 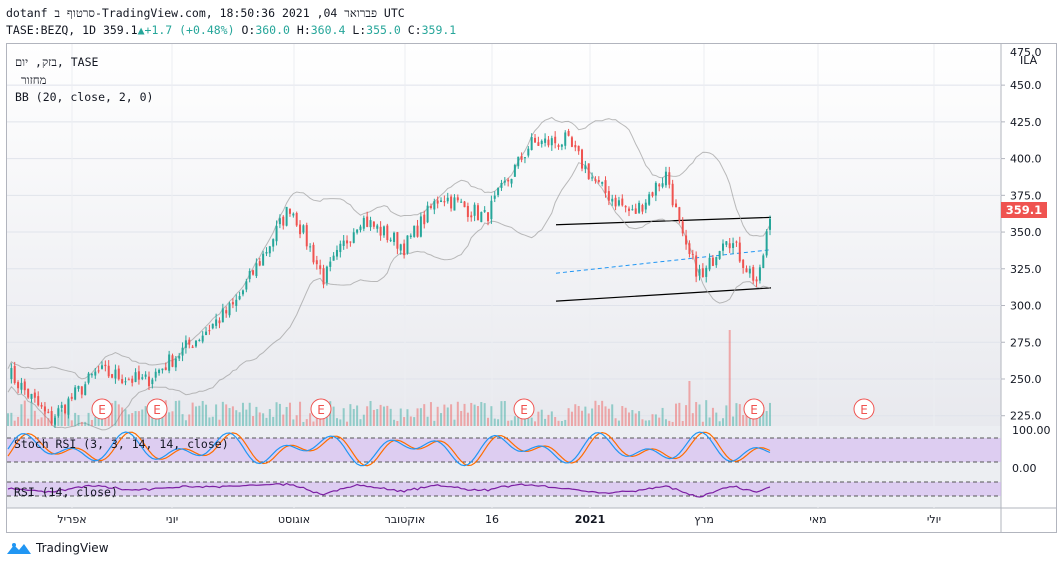 I want to click on earnings-marker, so click(x=524, y=409).